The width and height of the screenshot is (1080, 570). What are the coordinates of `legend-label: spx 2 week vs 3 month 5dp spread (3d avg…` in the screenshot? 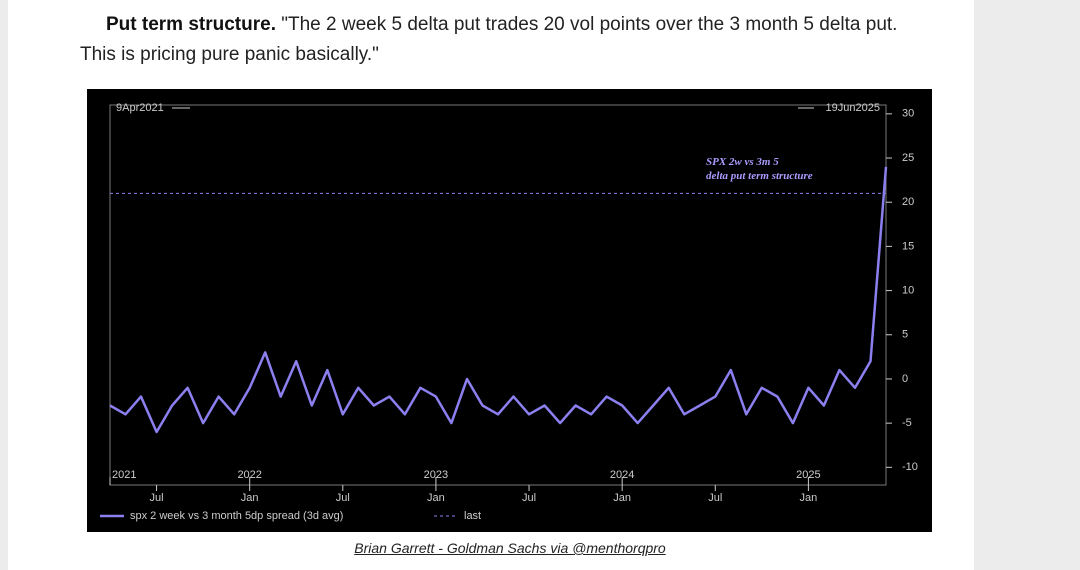 It's located at (236, 516).